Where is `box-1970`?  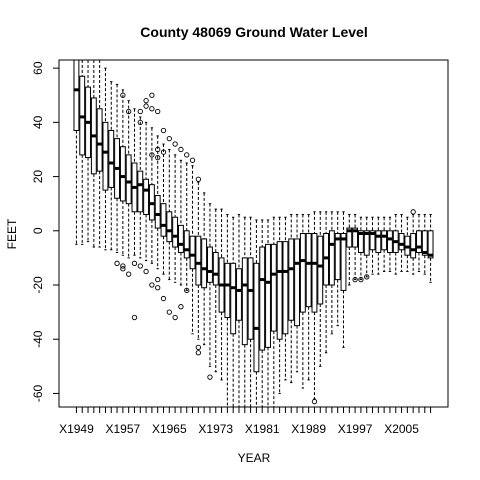 box-1970 is located at coordinates (198, 266).